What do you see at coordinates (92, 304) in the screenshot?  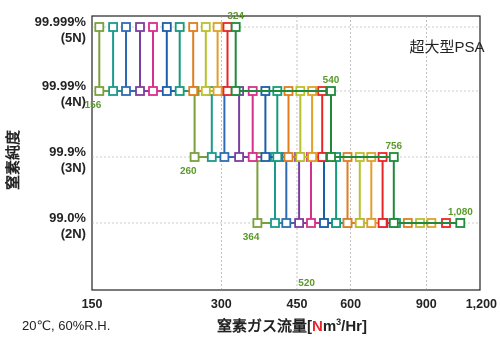 I see `x-tick-label: 150` at bounding box center [92, 304].